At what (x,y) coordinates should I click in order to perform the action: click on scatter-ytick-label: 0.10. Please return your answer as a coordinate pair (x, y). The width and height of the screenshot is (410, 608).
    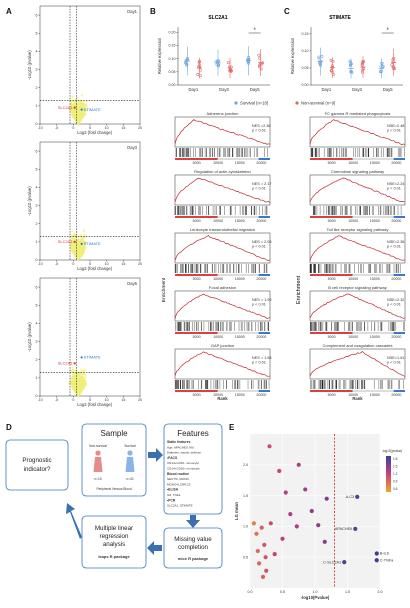
    Looking at the image, I should click on (172, 59).